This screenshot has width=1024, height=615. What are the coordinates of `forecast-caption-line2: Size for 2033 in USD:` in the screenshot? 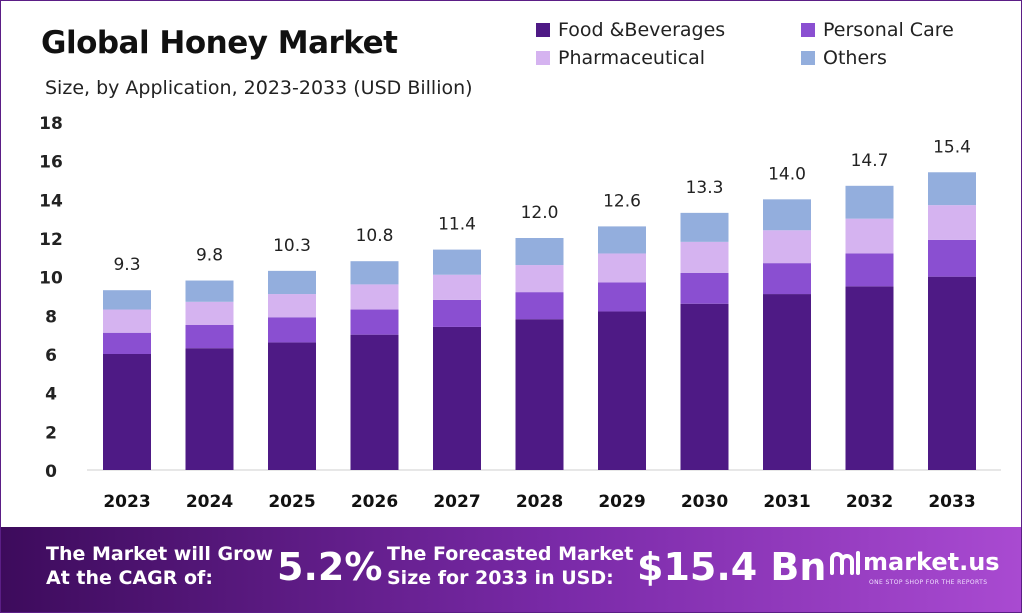 It's located at (500, 578).